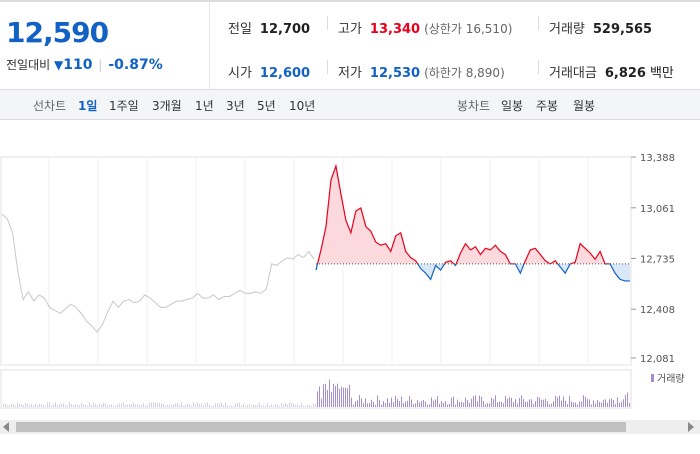 This screenshot has height=454, width=700. I want to click on scroll-left-icon, so click(6, 427).